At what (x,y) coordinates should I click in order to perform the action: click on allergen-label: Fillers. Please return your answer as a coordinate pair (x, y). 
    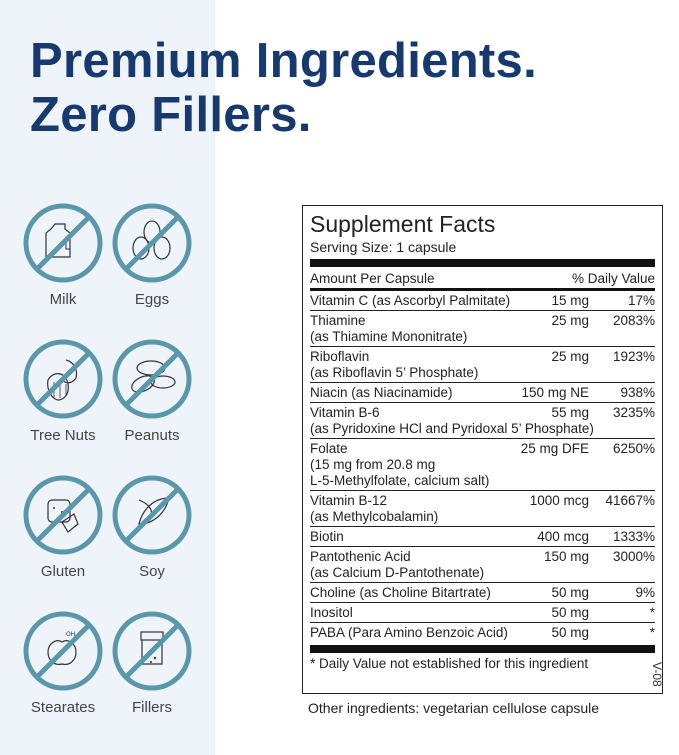
    Looking at the image, I should click on (152, 707).